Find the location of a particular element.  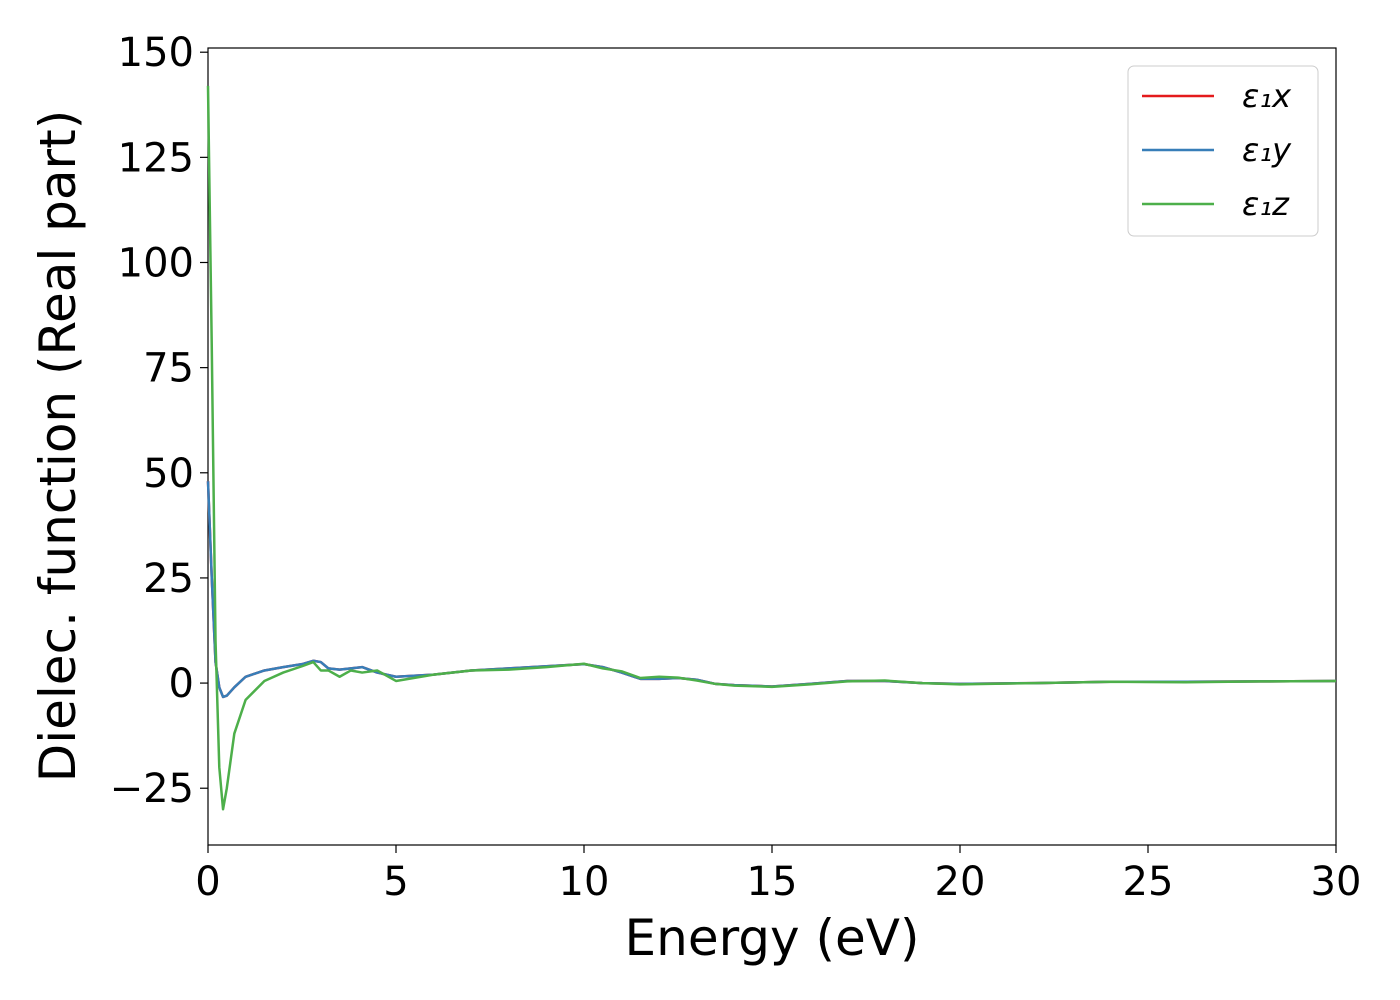

x-tick-label: 20 is located at coordinates (960, 882).